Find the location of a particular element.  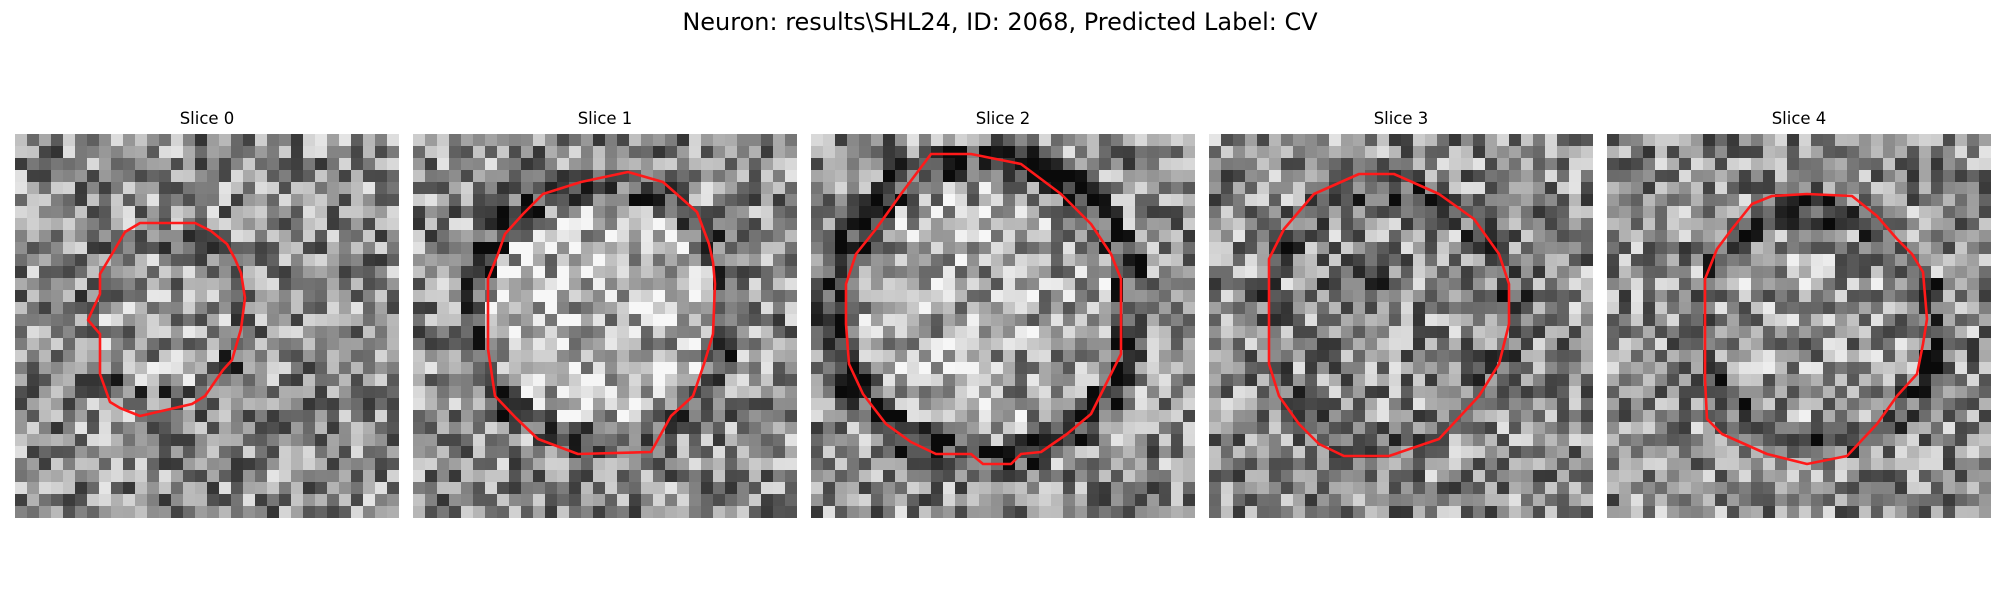

slice-panel: Slice 4 is located at coordinates (1799, 313).